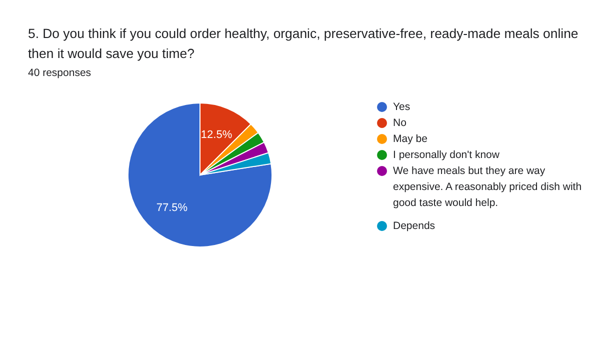 The height and width of the screenshot is (338, 600). What do you see at coordinates (172, 208) in the screenshot?
I see `data-label: 77.5%` at bounding box center [172, 208].